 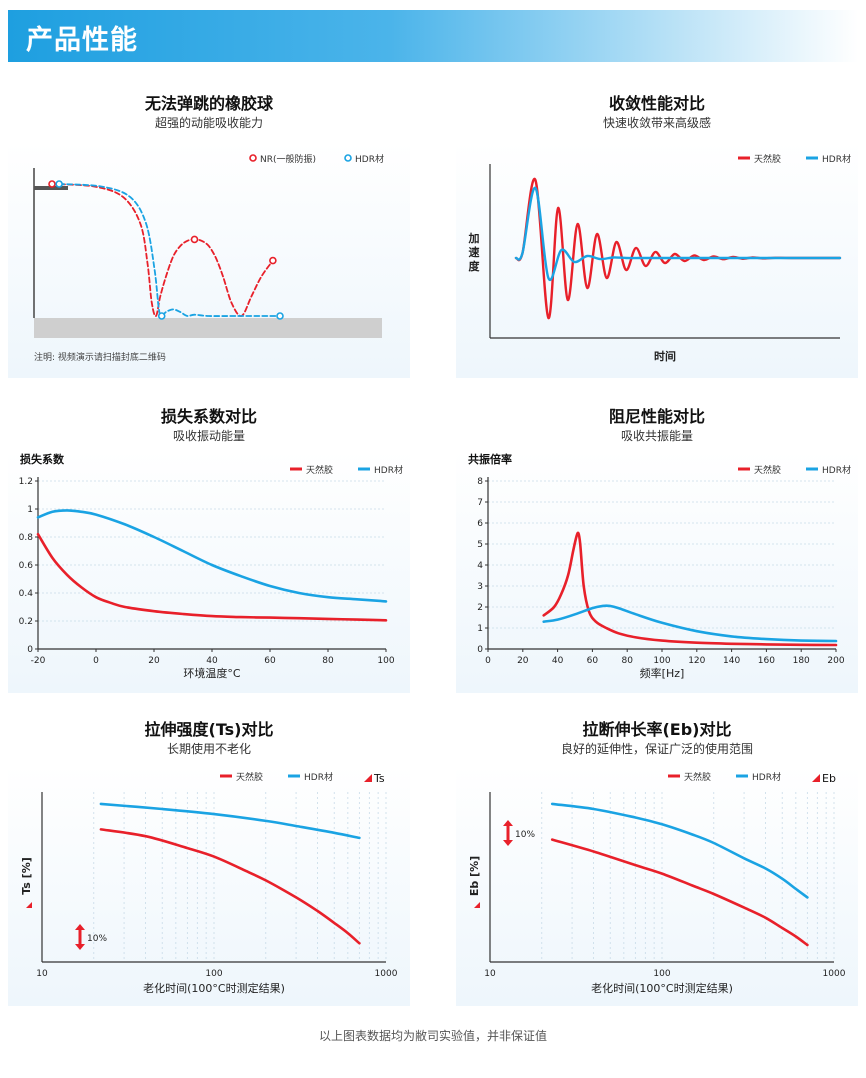 I want to click on y-axis-label-char: 加, so click(x=474, y=238).